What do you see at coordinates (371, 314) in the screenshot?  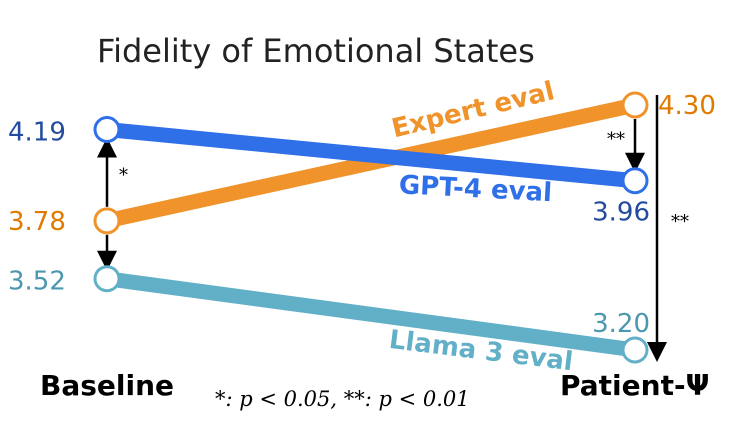 I see `llama-3-eval-line` at bounding box center [371, 314].